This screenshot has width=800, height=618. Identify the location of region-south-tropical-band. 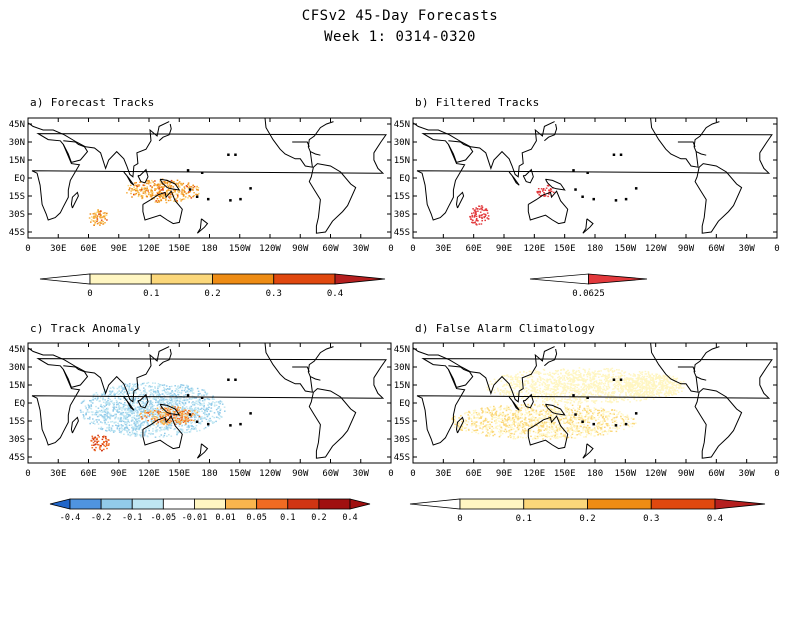
(544, 421).